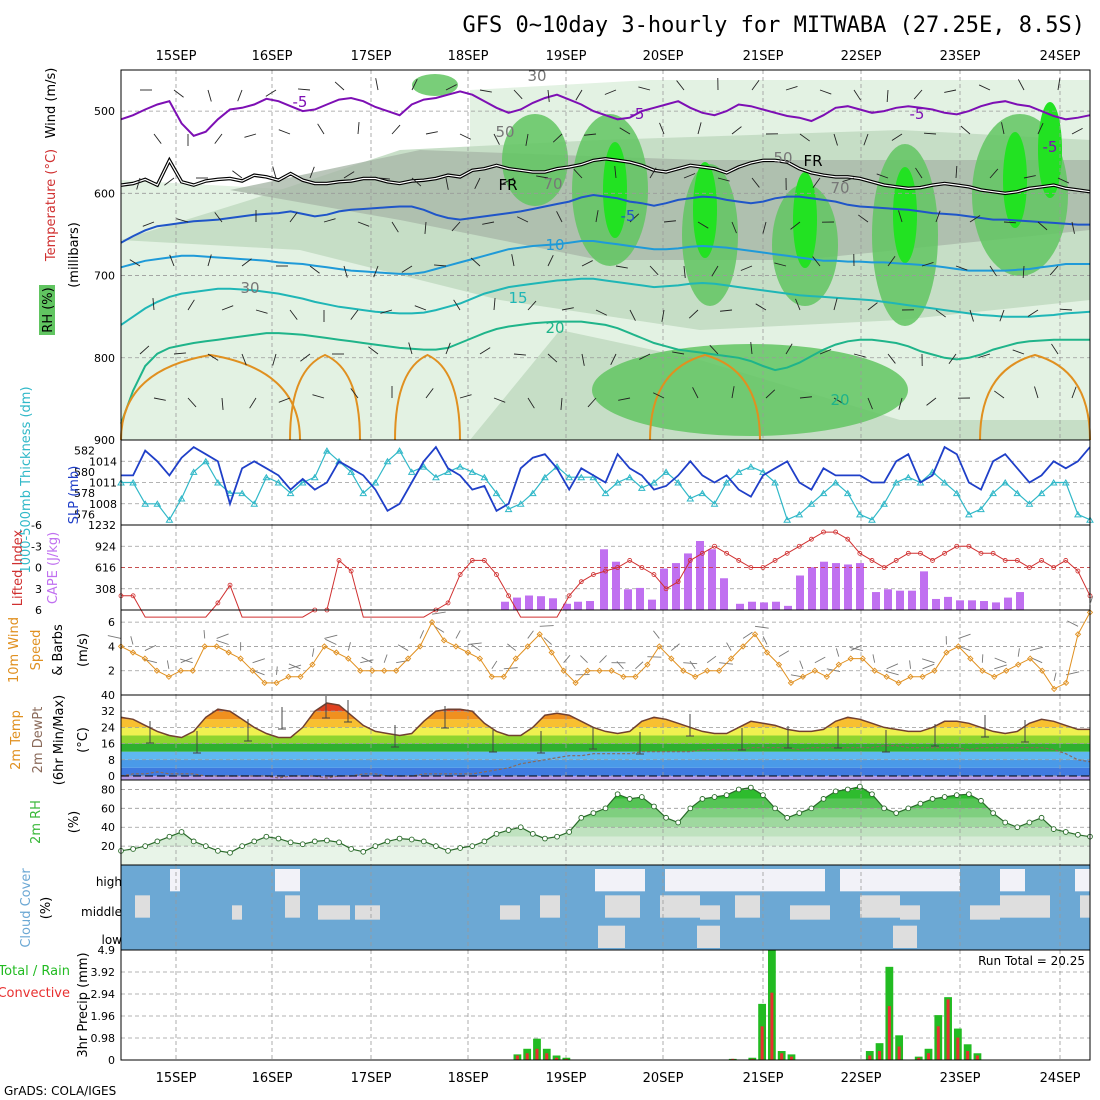  Describe the element at coordinates (210, 397) in the screenshot. I see `warm-isotherm-line` at that location.